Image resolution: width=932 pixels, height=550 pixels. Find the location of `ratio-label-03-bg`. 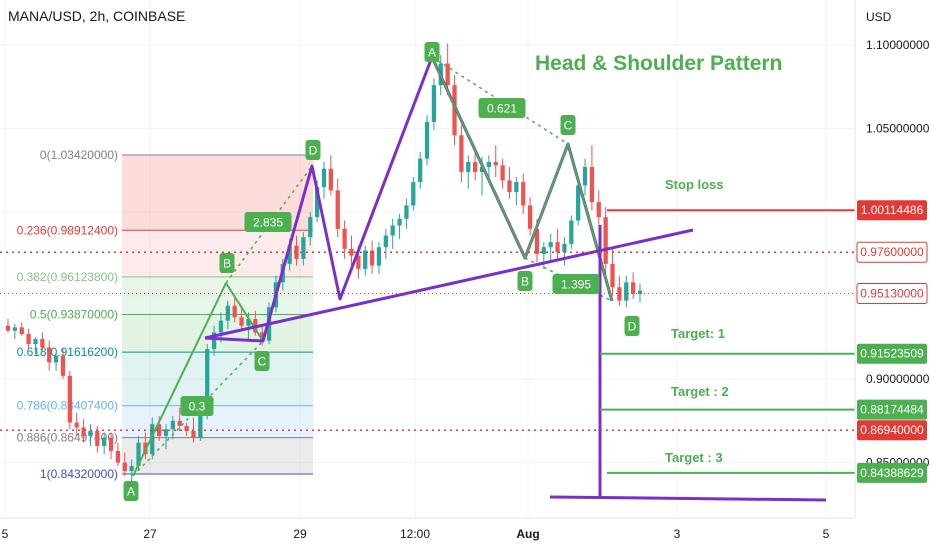

ratio-label-03-bg is located at coordinates (197, 406).